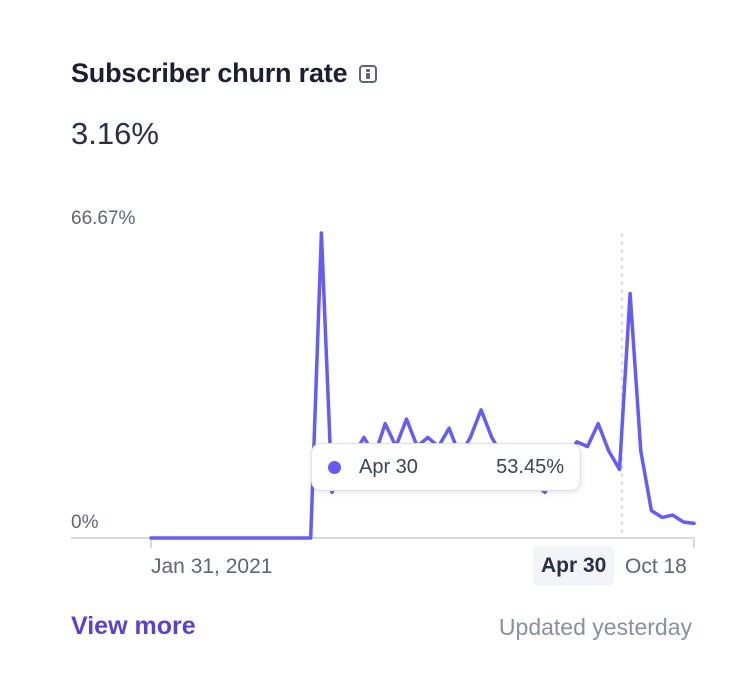 The width and height of the screenshot is (738, 686). Describe the element at coordinates (530, 466) in the screenshot. I see `tooltip-value: 53.45%` at that location.